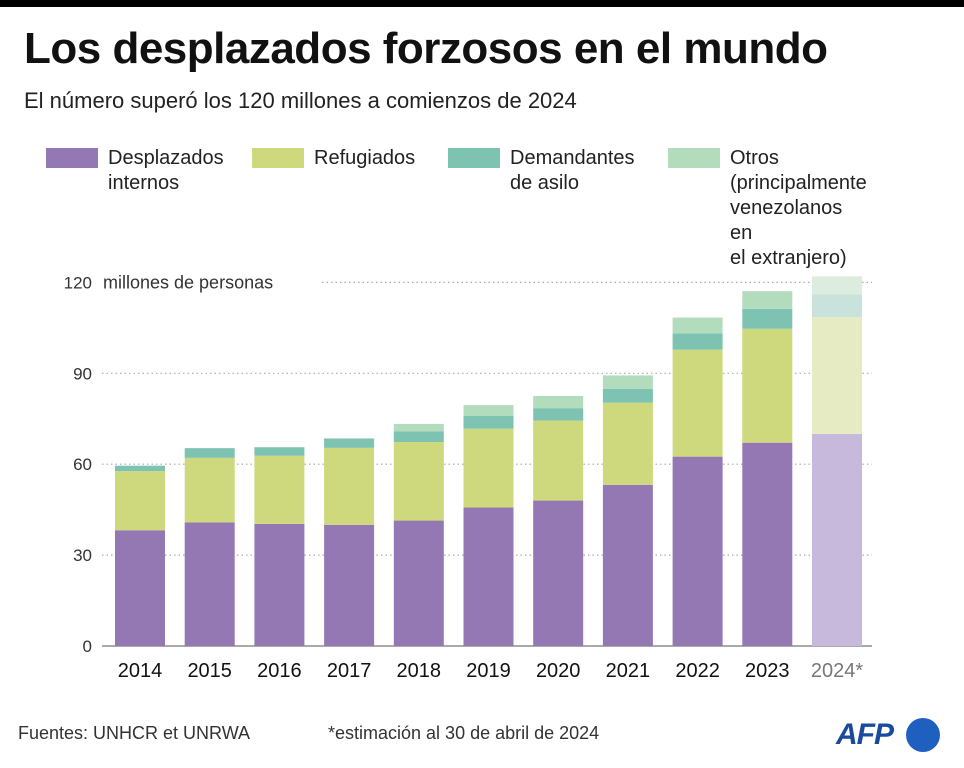  What do you see at coordinates (82, 373) in the screenshot?
I see `y-tick-label: 90` at bounding box center [82, 373].